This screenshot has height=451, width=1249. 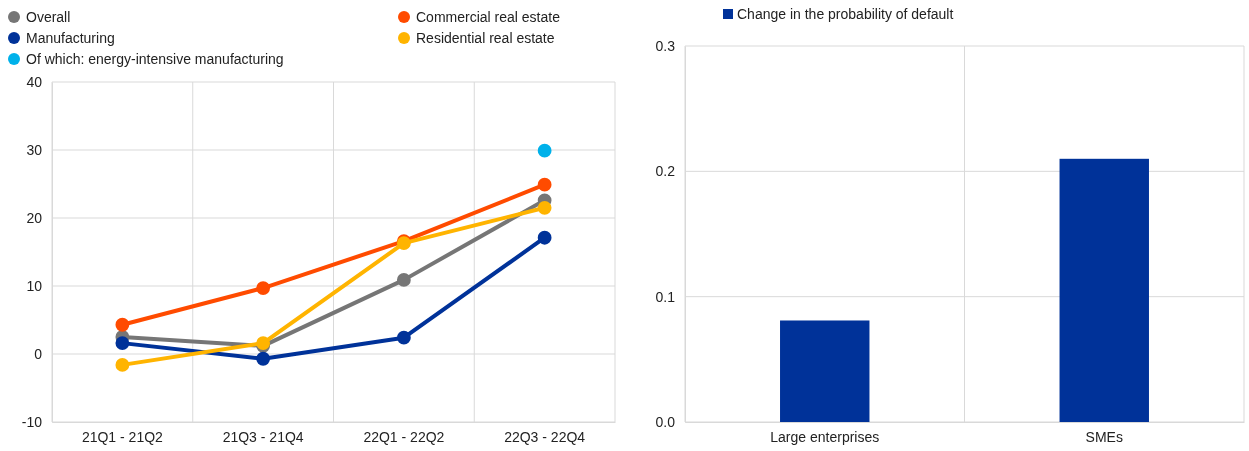 I want to click on legend-label: Overall, so click(x=48, y=17).